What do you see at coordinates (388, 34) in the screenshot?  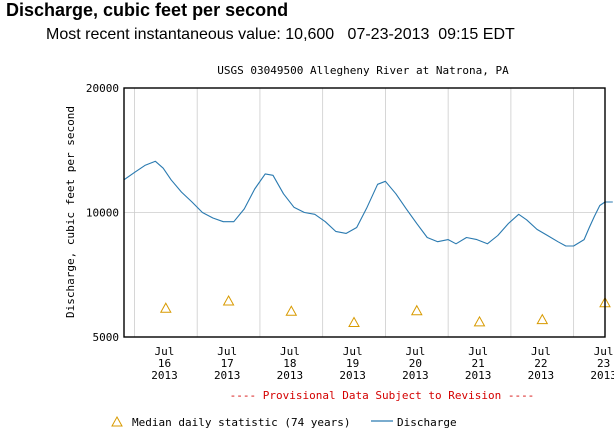 I see `recent-date: 07-23-2013` at bounding box center [388, 34].